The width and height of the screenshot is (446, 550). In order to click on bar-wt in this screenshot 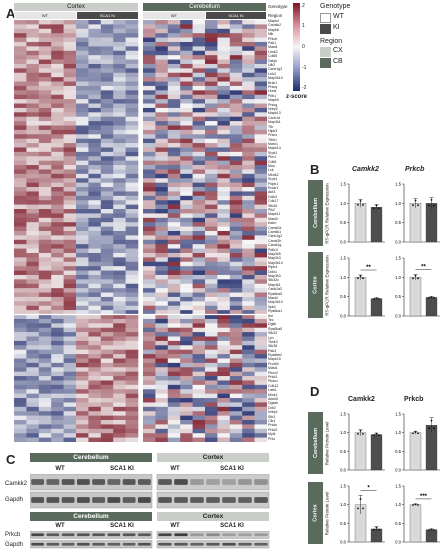, I will do `click(415, 523)`.